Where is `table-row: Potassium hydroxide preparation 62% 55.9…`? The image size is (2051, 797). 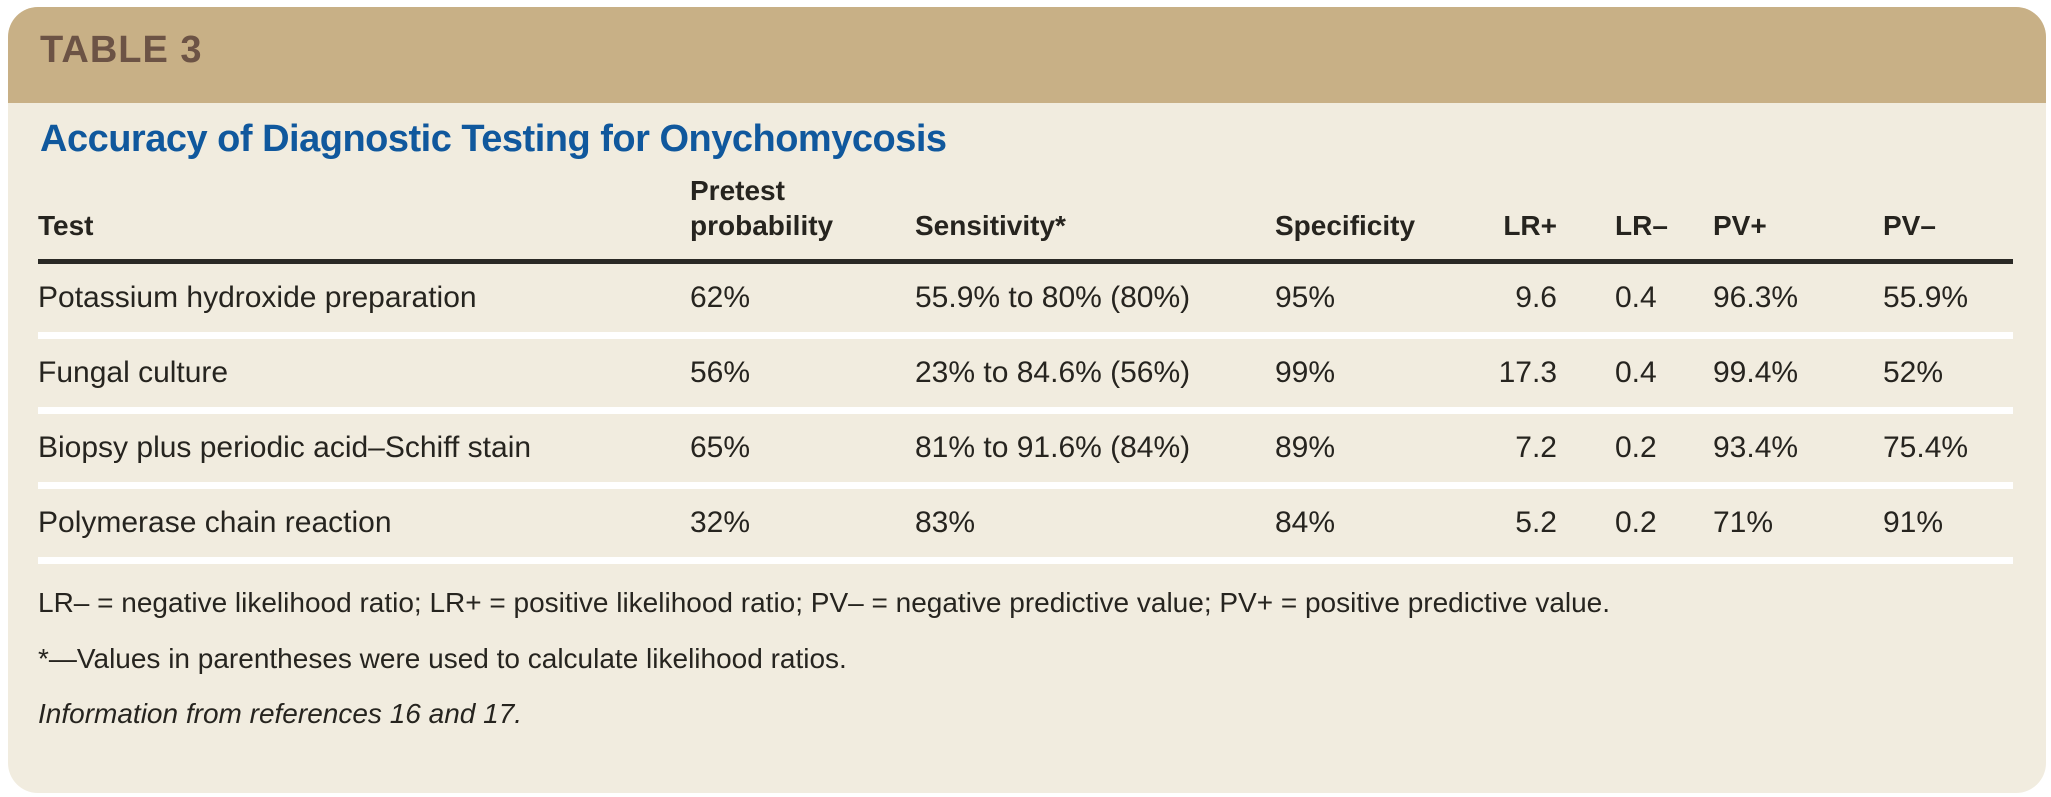 table-row: Potassium hydroxide preparation 62% 55.9… is located at coordinates (1025, 300).